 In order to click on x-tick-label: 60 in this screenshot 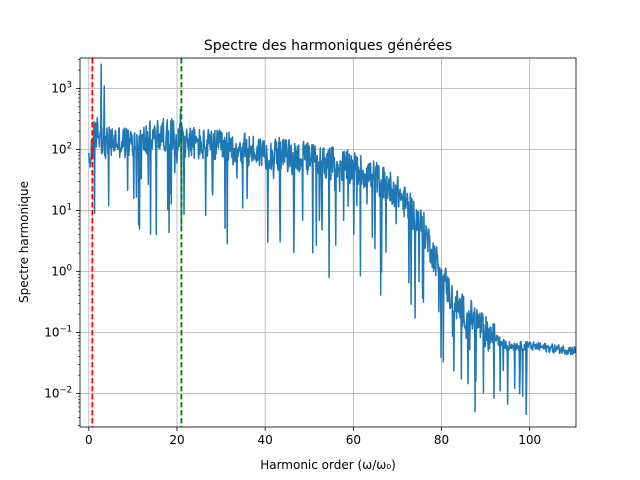, I will do `click(353, 440)`.